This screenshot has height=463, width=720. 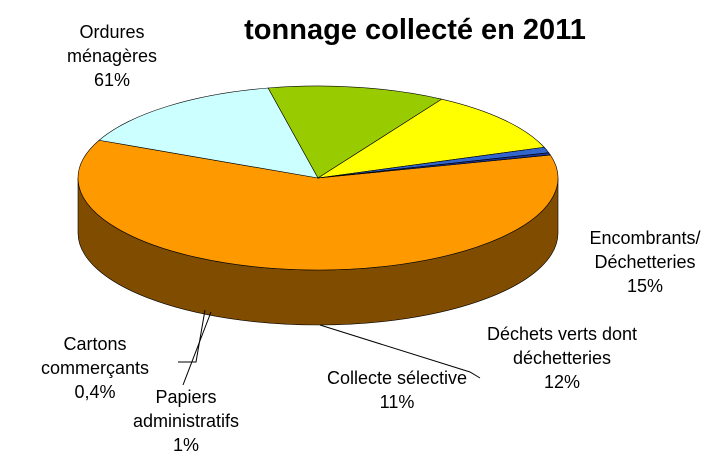 What do you see at coordinates (95, 392) in the screenshot?
I see `value-label: 0,4%` at bounding box center [95, 392].